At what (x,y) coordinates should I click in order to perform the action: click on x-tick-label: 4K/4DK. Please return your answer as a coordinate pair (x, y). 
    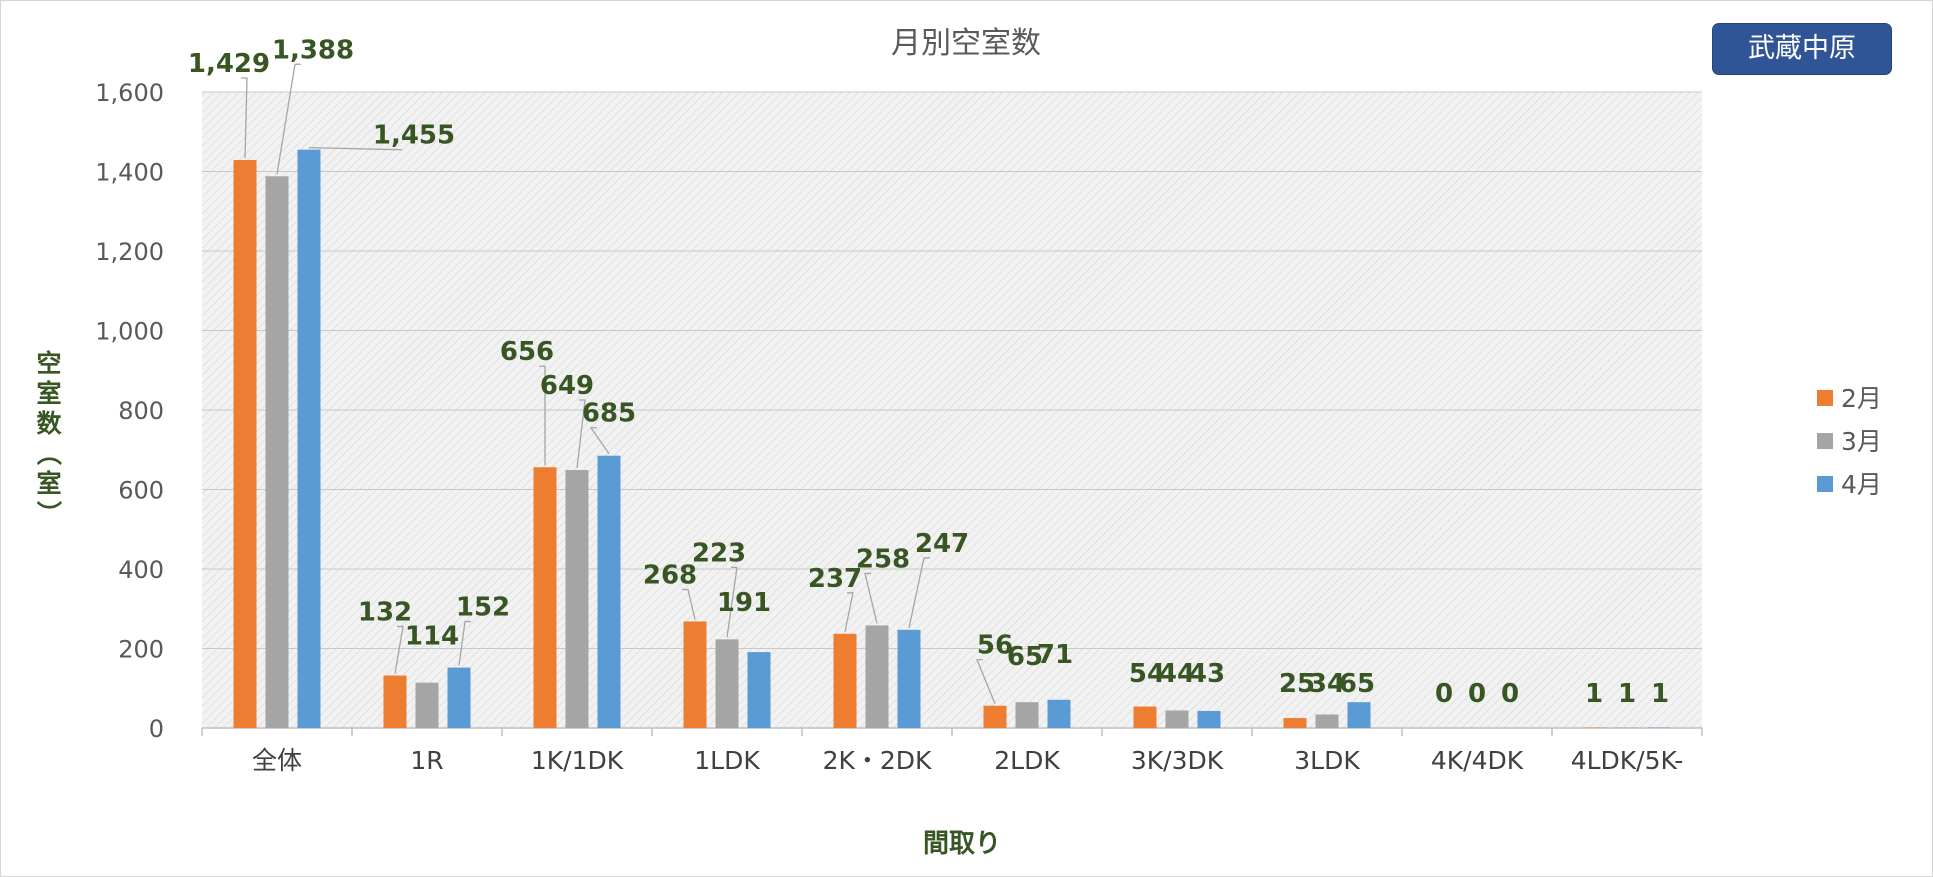
    Looking at the image, I should click on (1477, 760).